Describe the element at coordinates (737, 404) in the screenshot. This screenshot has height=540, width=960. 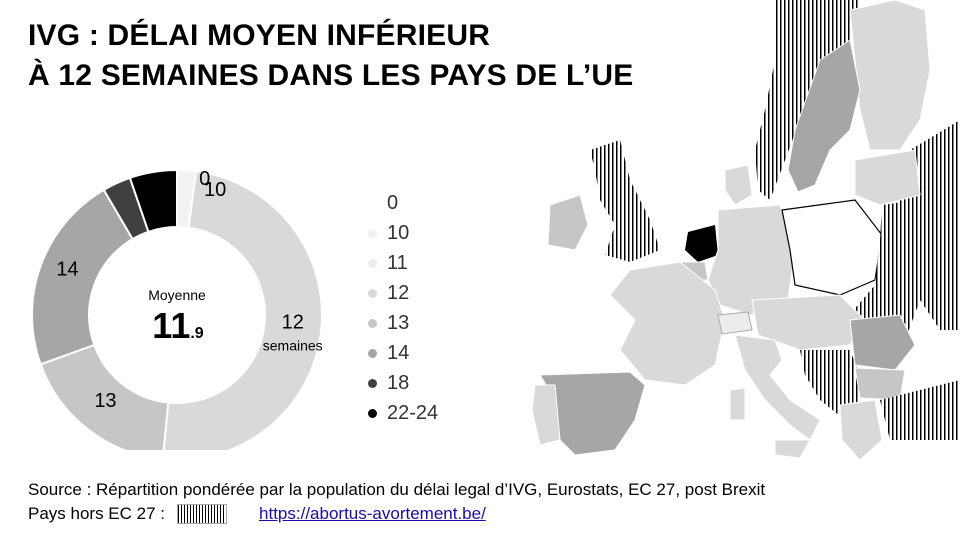
I see `map-sardinia` at that location.